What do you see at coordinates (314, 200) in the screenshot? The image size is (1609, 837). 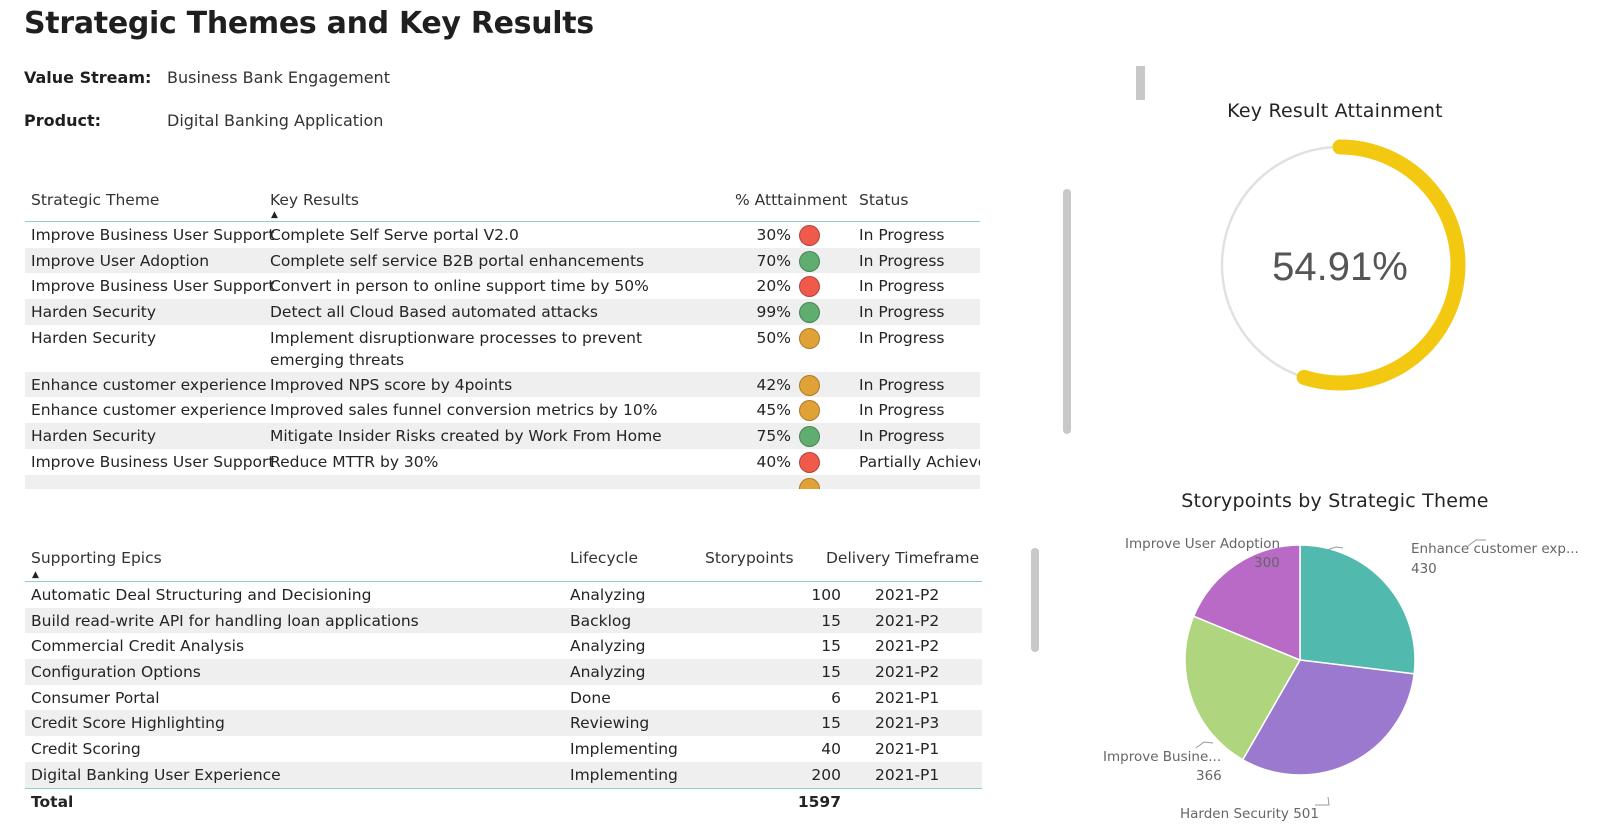 I see `header-key-results: Key Results` at bounding box center [314, 200].